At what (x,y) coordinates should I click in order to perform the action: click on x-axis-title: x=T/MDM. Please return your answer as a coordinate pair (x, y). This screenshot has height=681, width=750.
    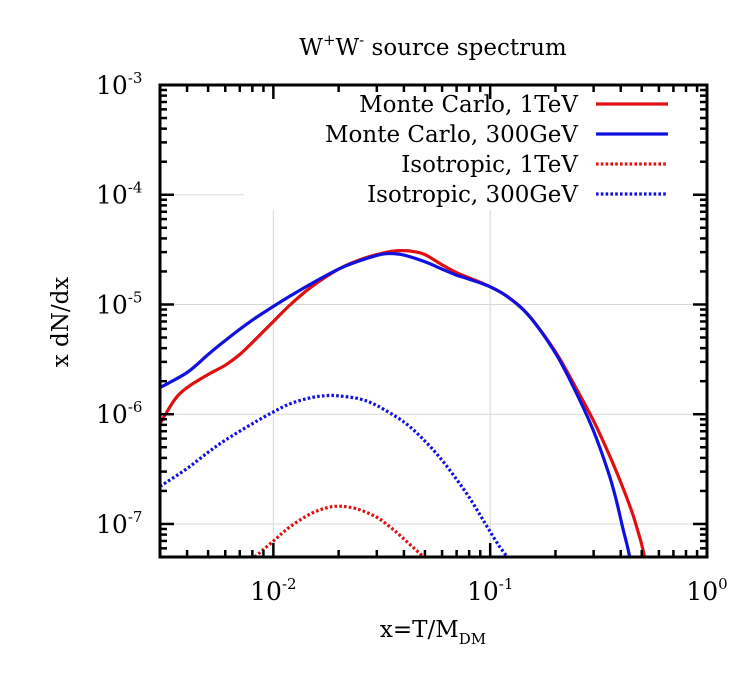
    Looking at the image, I should click on (433, 632).